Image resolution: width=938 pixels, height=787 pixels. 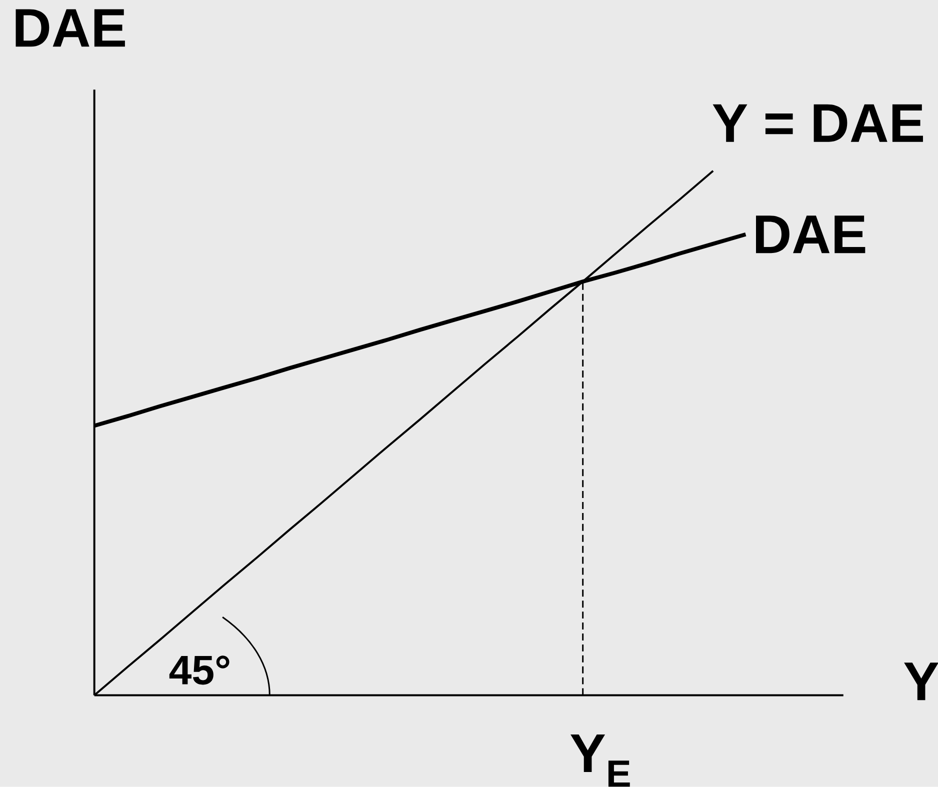 I want to click on y-axis-title: DAE, so click(x=70, y=28).